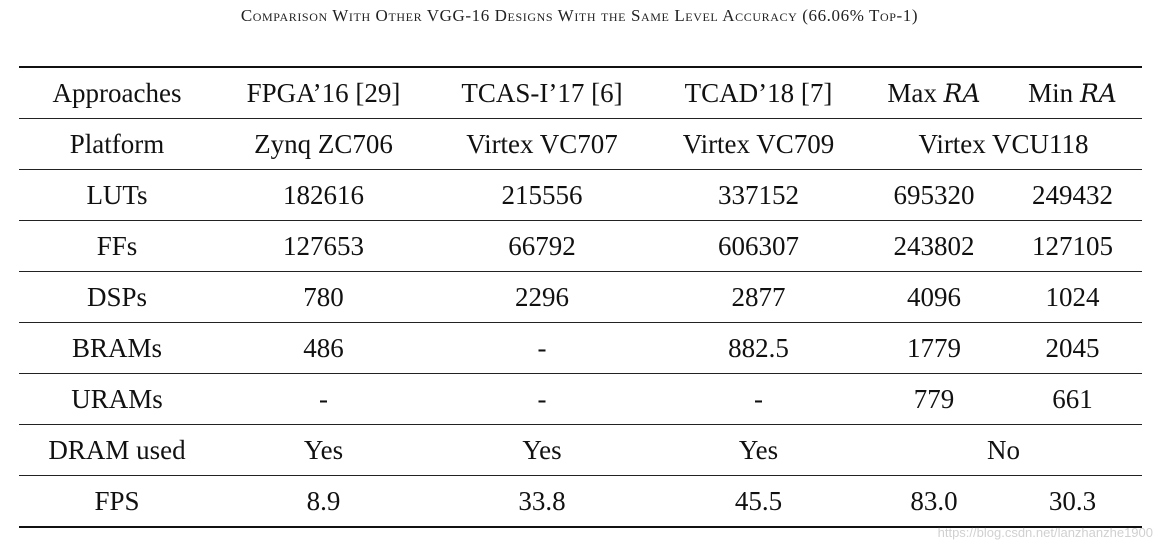 This screenshot has width=1159, height=548. What do you see at coordinates (758, 501) in the screenshot?
I see `table-cell: 45.5` at bounding box center [758, 501].